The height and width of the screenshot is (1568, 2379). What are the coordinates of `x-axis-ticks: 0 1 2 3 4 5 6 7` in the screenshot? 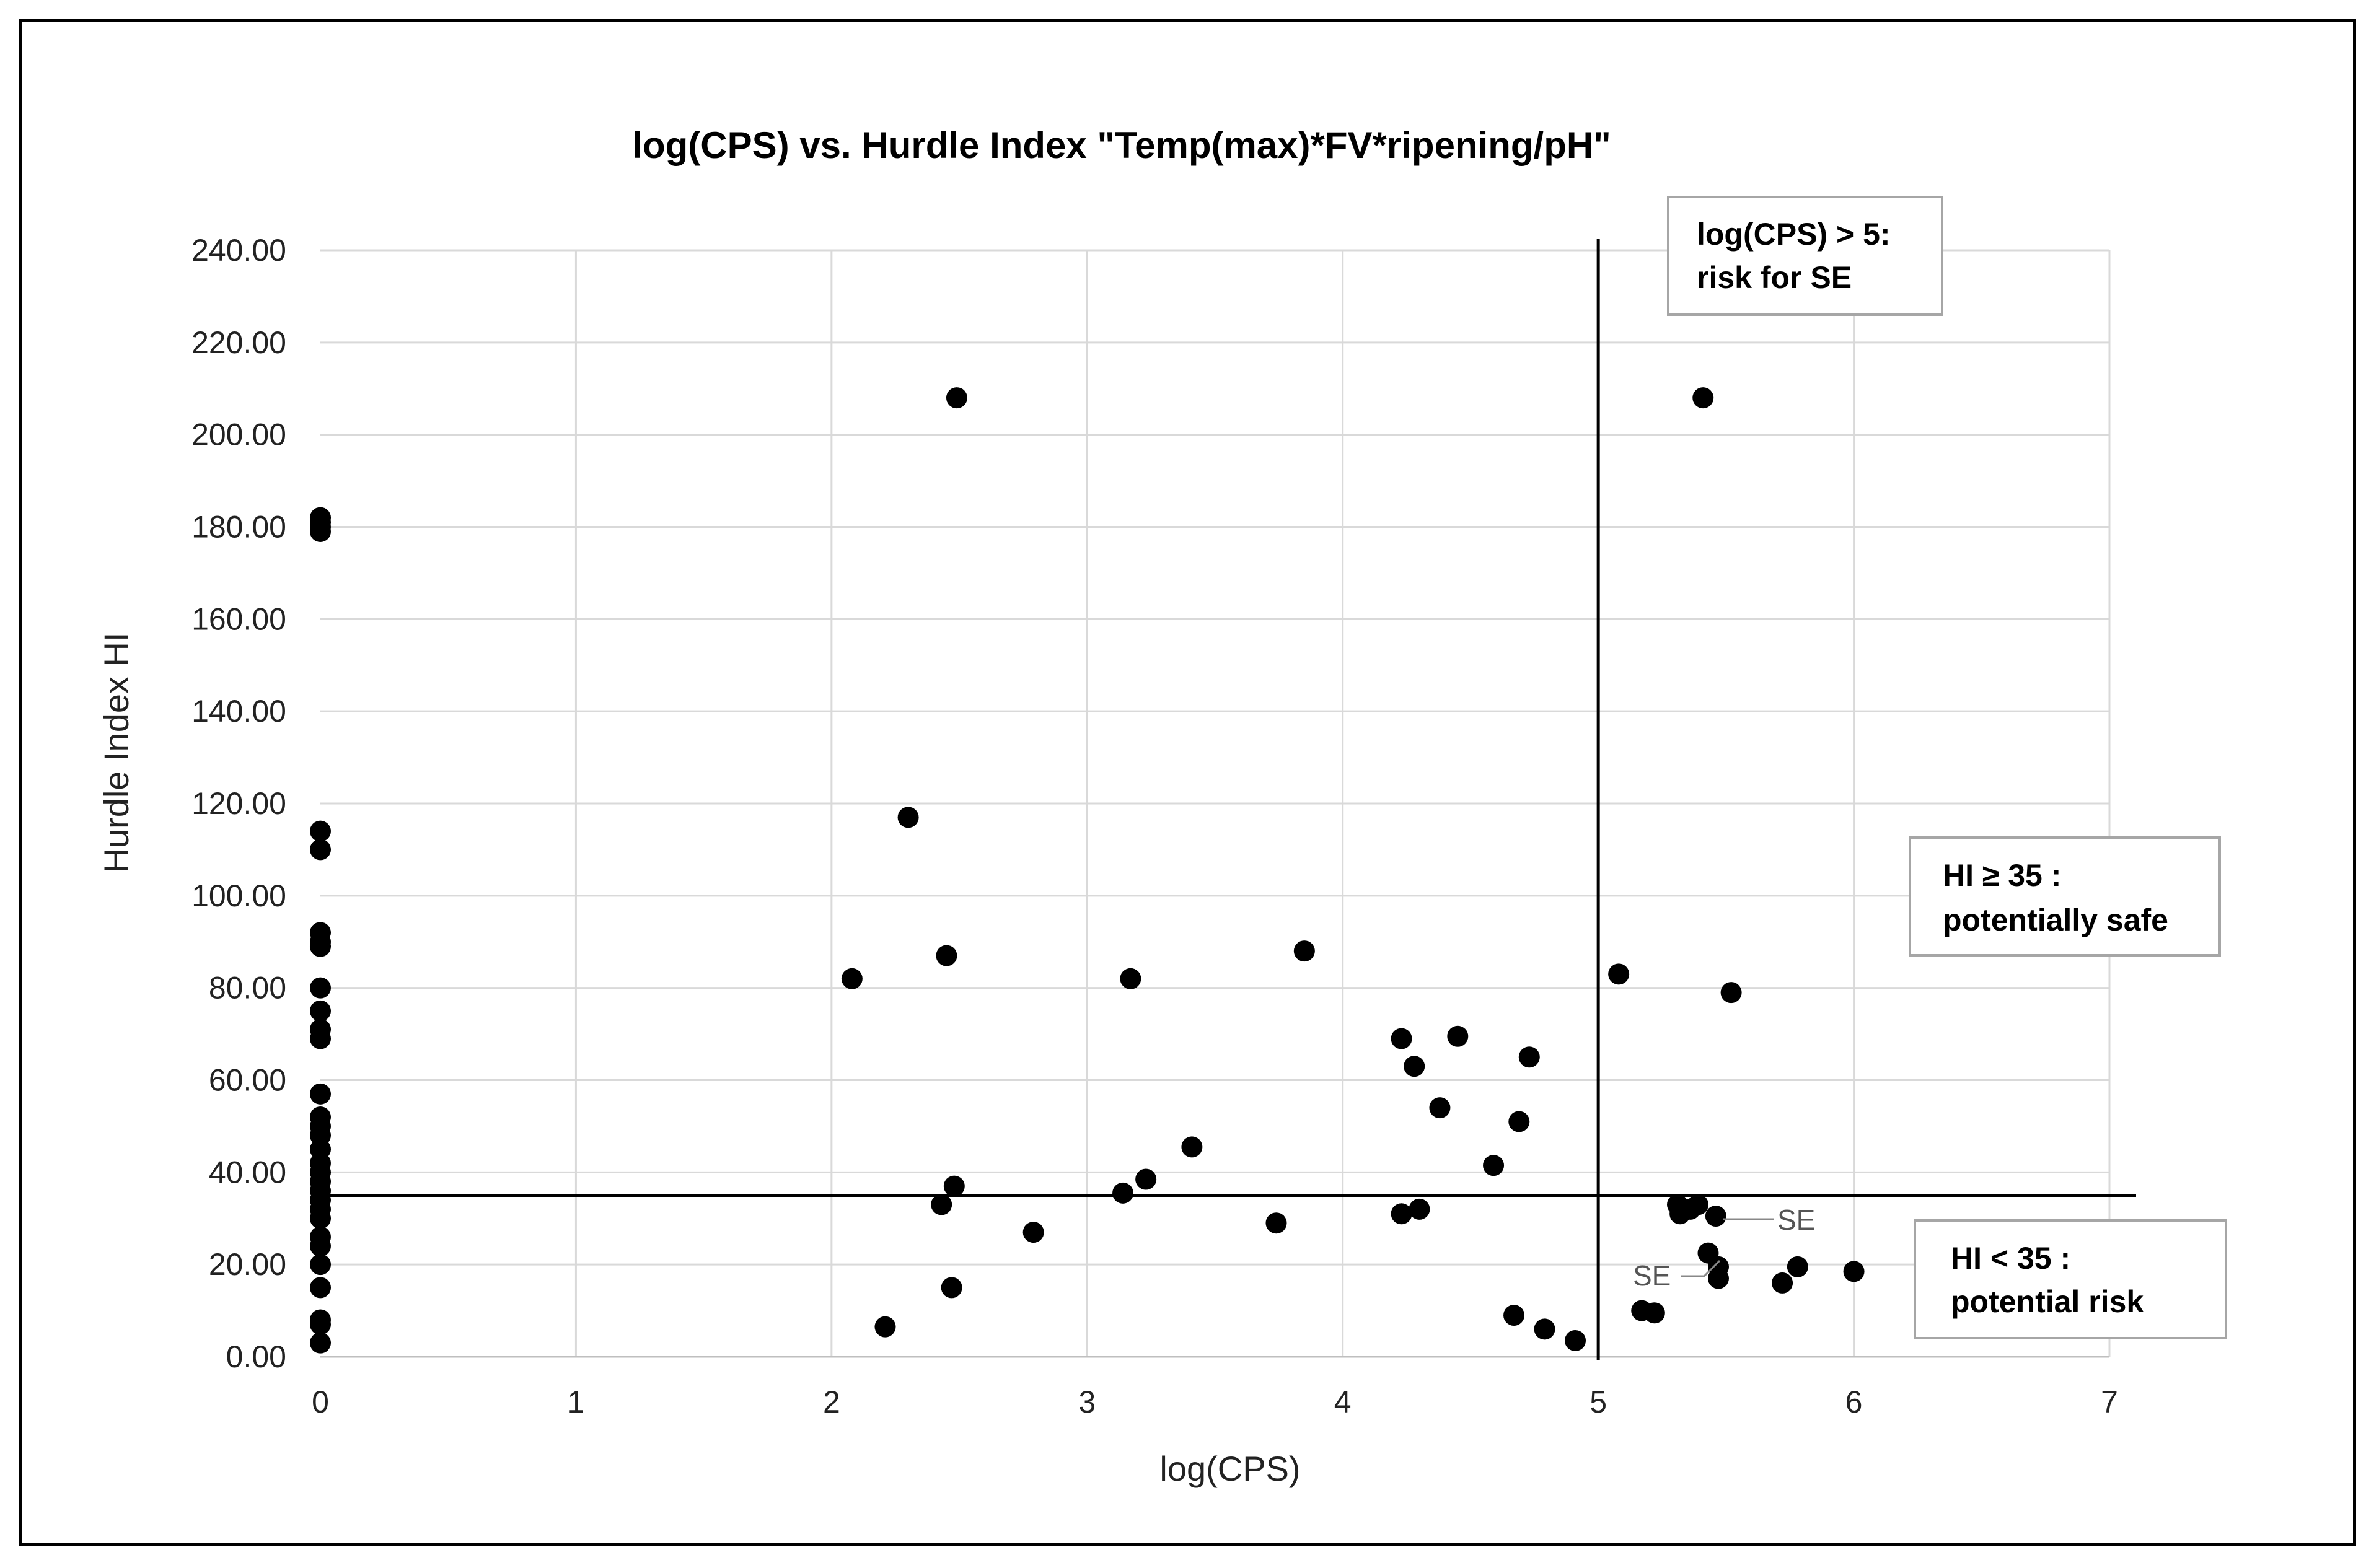 It's located at (1215, 1402).